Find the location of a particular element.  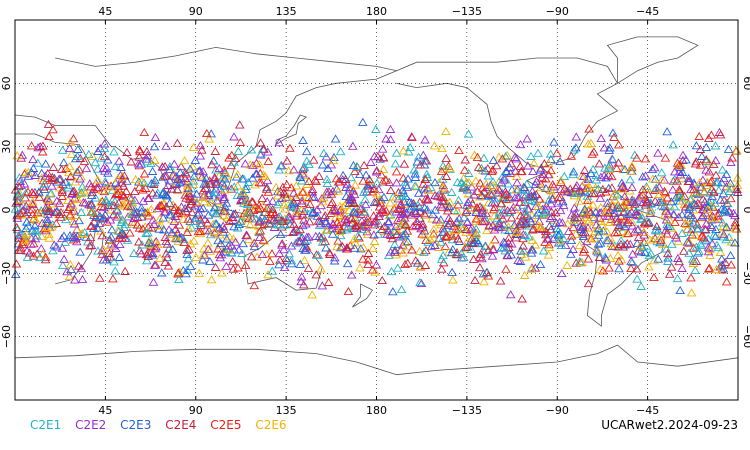

legend: C2E1 C2E2 C2E3 C2E4 C2E5 C2E6 is located at coordinates (163, 425).